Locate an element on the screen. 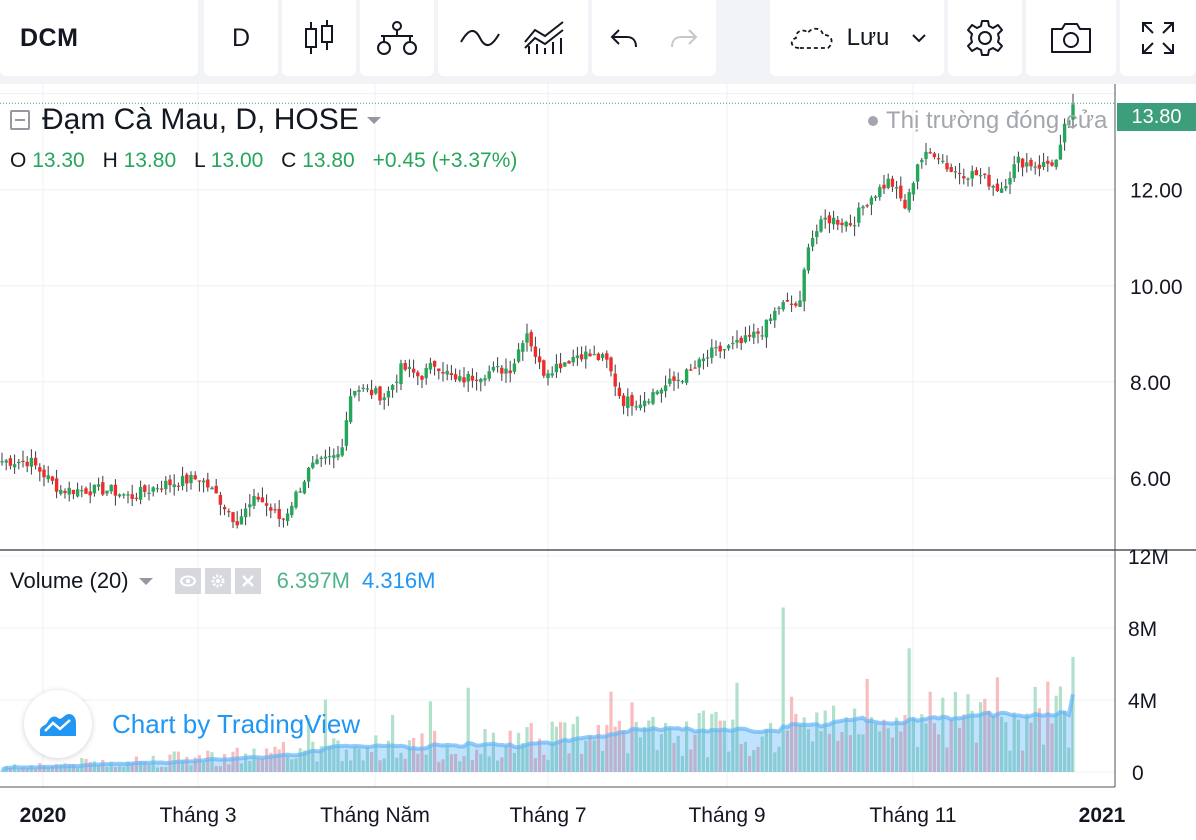 Image resolution: width=1196 pixels, height=840 pixels. gear-icon is located at coordinates (217, 581).